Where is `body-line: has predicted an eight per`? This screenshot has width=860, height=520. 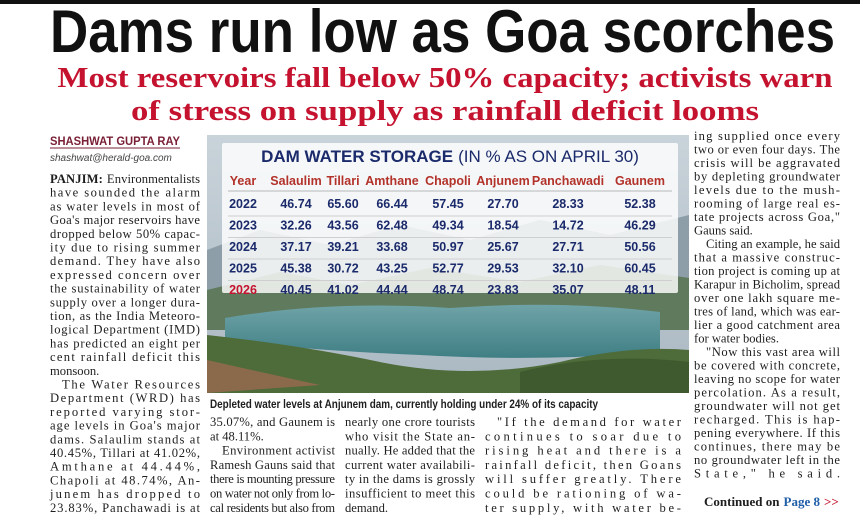
body-line: has predicted an eight per is located at coordinates (125, 343).